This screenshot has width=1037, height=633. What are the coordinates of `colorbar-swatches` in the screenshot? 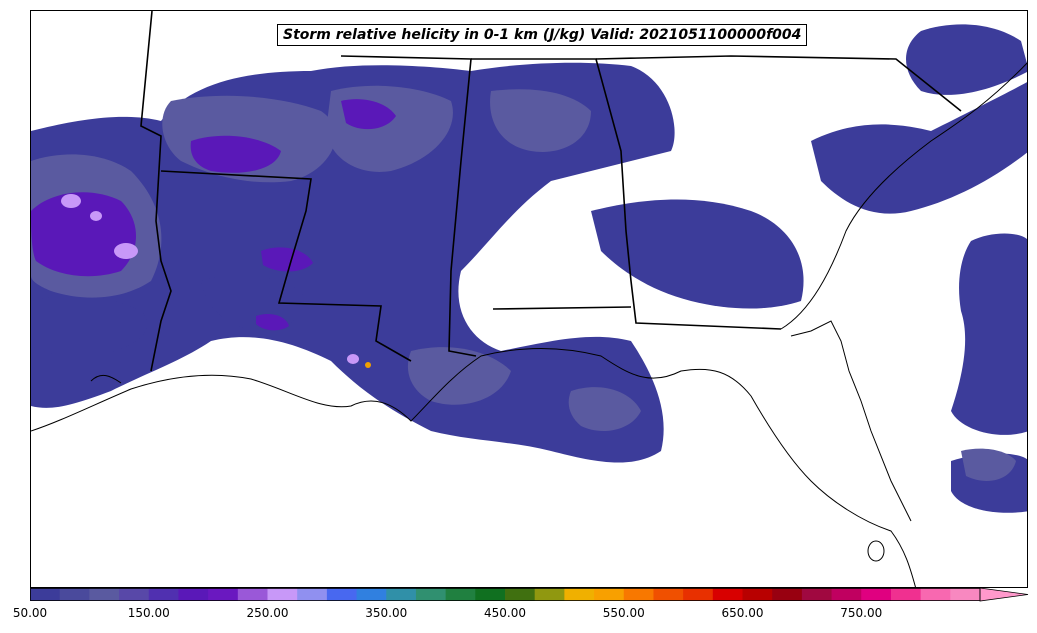 It's located at (529, 595).